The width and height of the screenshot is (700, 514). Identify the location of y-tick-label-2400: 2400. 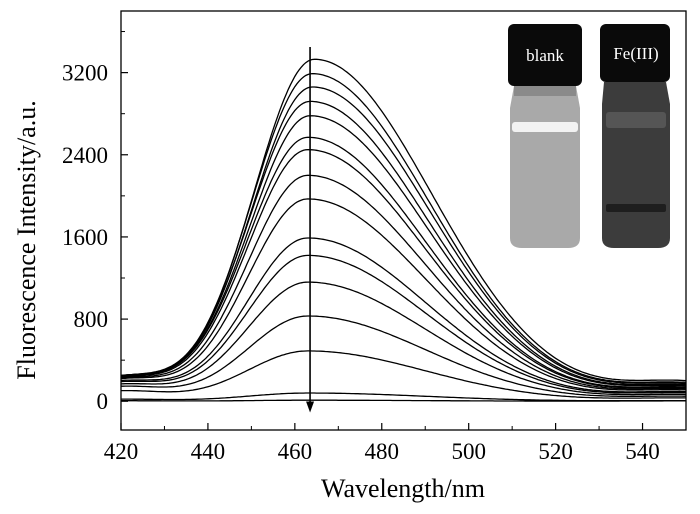
(85, 155).